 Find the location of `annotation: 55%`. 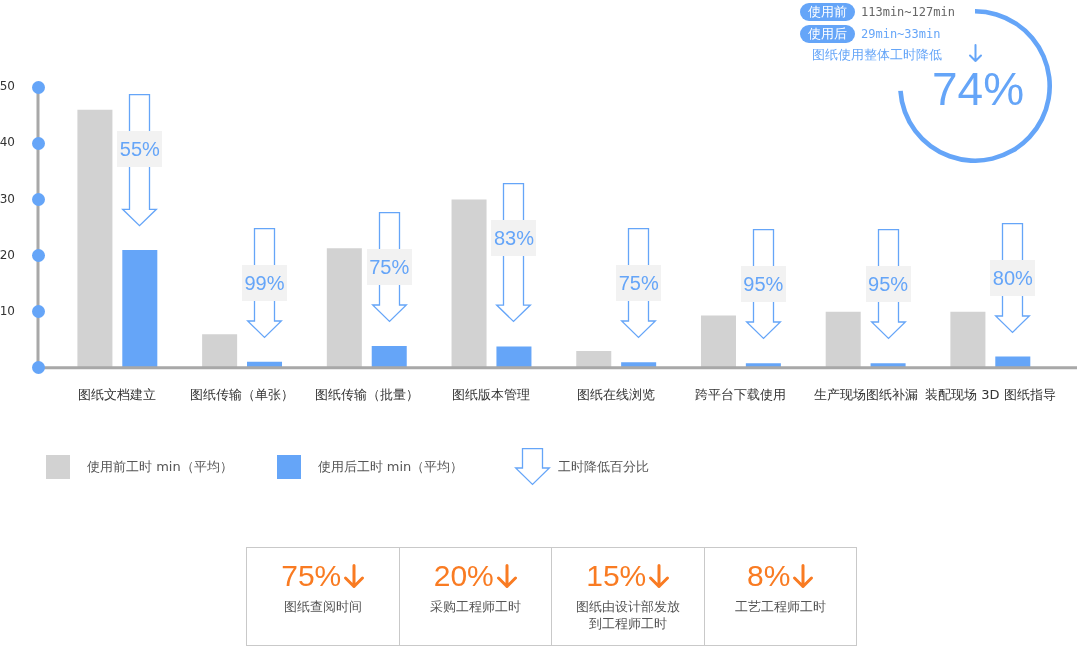

annotation: 55% is located at coordinates (140, 148).